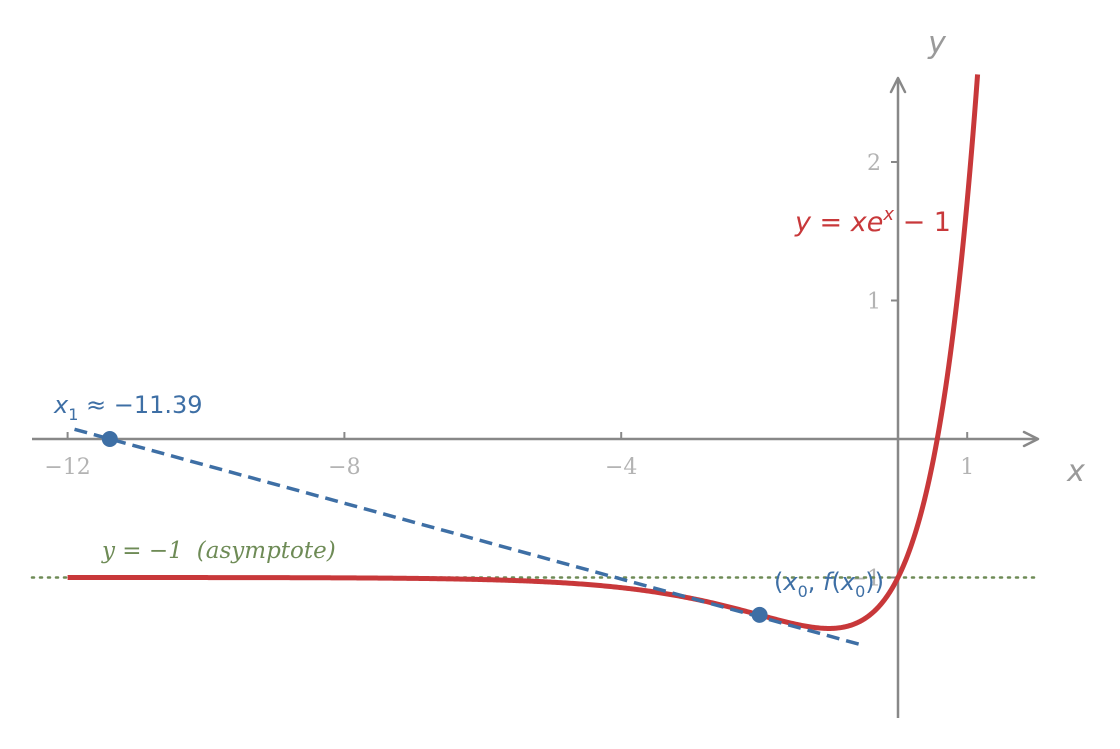 This screenshot has height=749, width=1120. I want to click on curve-label: y = xex − 1, so click(872, 221).